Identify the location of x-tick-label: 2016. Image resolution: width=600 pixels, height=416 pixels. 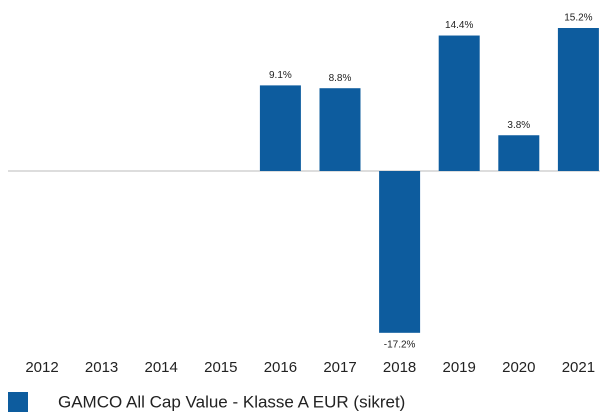
(280, 367).